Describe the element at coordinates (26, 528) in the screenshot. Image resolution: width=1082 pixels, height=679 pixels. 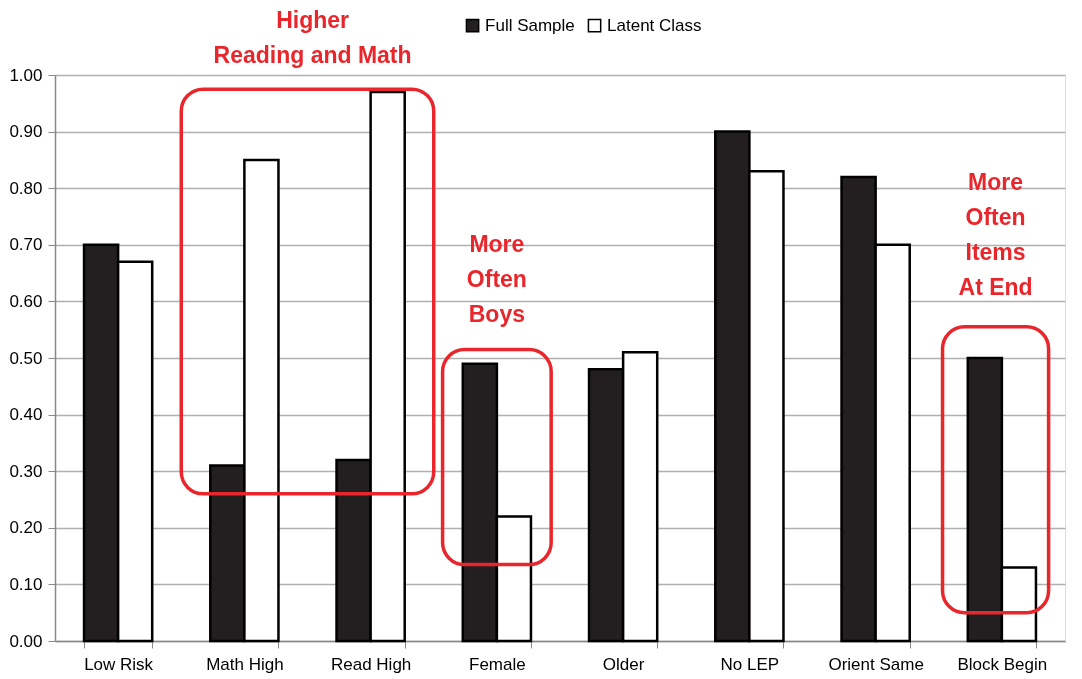
I see `y-tick-label: 0.20` at that location.